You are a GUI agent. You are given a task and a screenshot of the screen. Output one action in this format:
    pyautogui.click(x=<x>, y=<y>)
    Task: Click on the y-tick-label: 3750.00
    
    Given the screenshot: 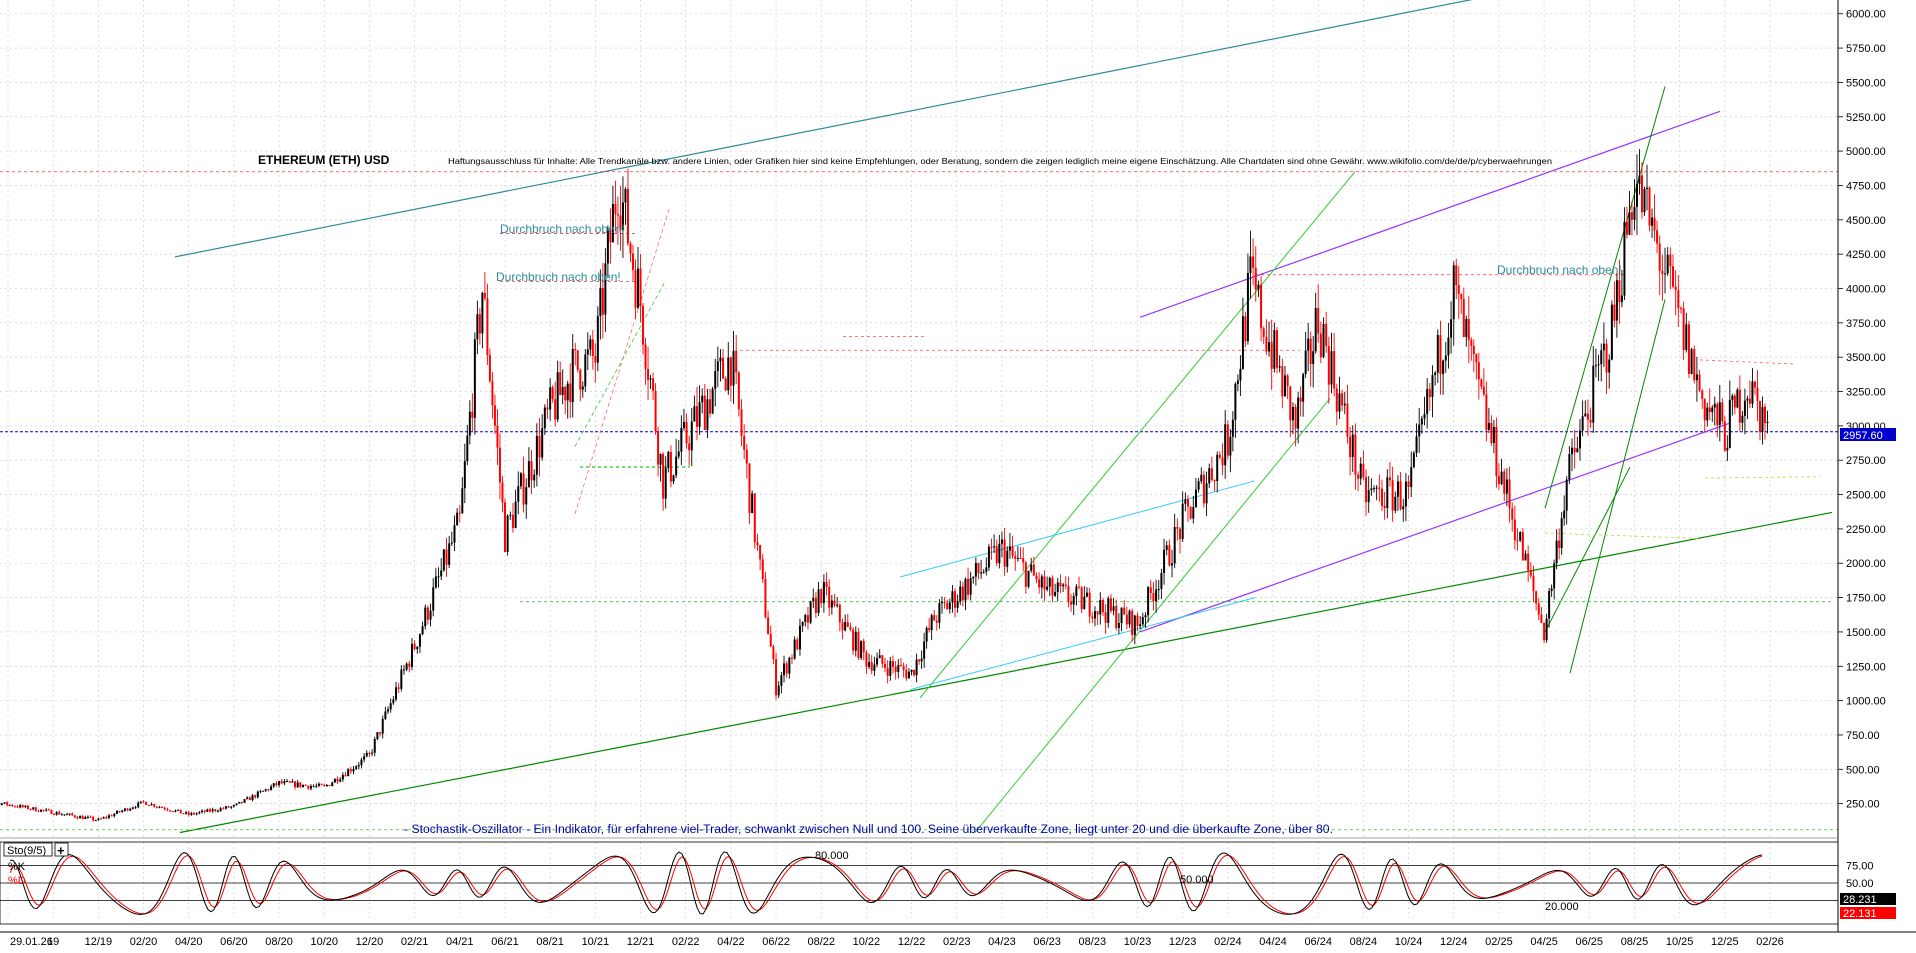 What is the action you would take?
    pyautogui.click(x=1866, y=324)
    